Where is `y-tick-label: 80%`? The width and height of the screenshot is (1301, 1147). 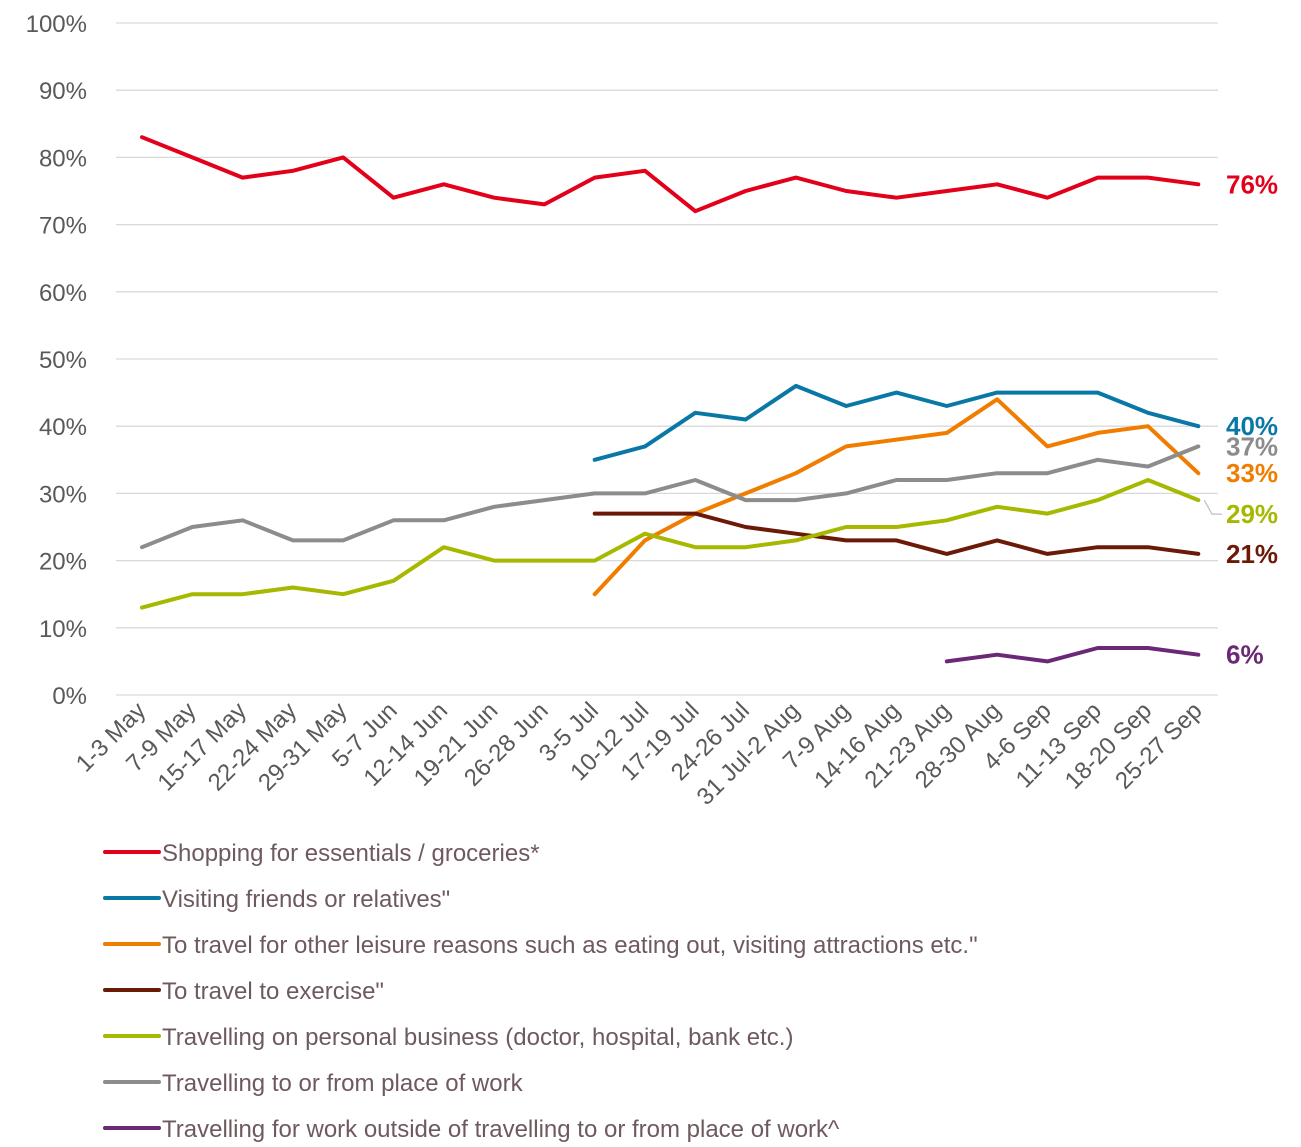
y-tick-label: 80% is located at coordinates (63, 158).